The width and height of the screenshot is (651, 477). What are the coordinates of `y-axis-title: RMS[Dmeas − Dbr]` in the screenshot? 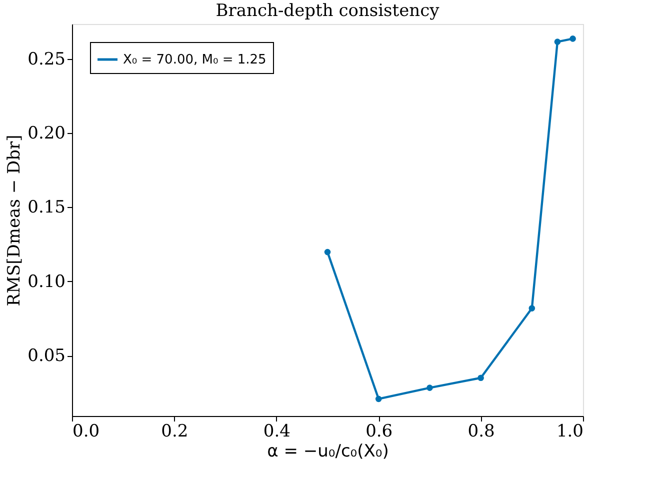 It's located at (14, 220).